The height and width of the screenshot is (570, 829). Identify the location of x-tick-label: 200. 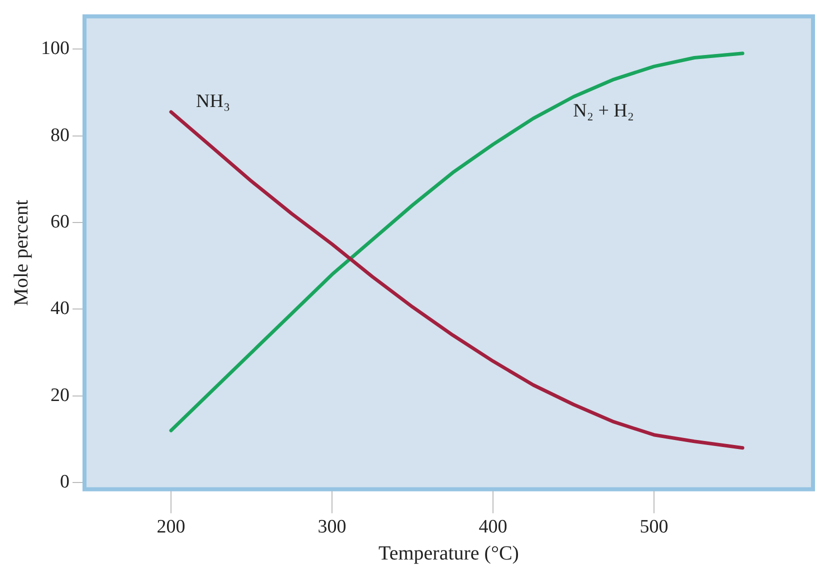
(171, 527).